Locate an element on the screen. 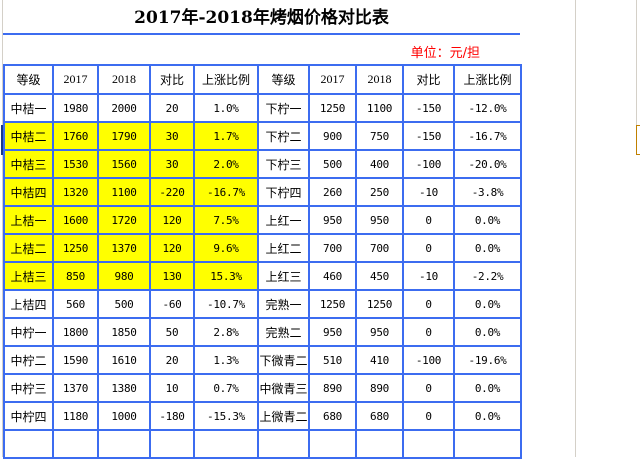  table-cell: 0.7% is located at coordinates (226, 388).